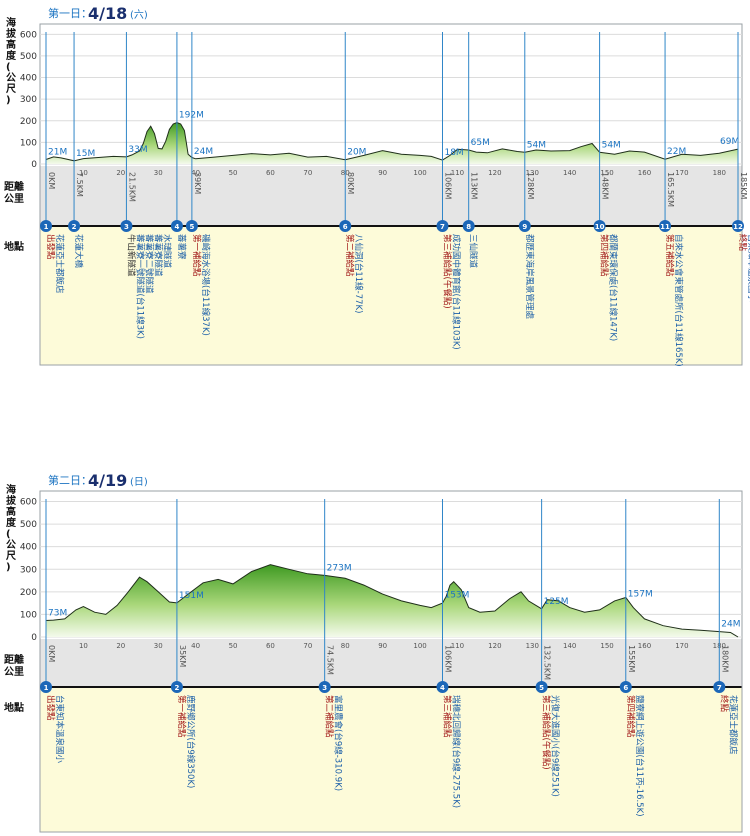 This screenshot has height=836, width=750. What do you see at coordinates (28, 593) in the screenshot?
I see `y-tick-label: 200` at bounding box center [28, 593].